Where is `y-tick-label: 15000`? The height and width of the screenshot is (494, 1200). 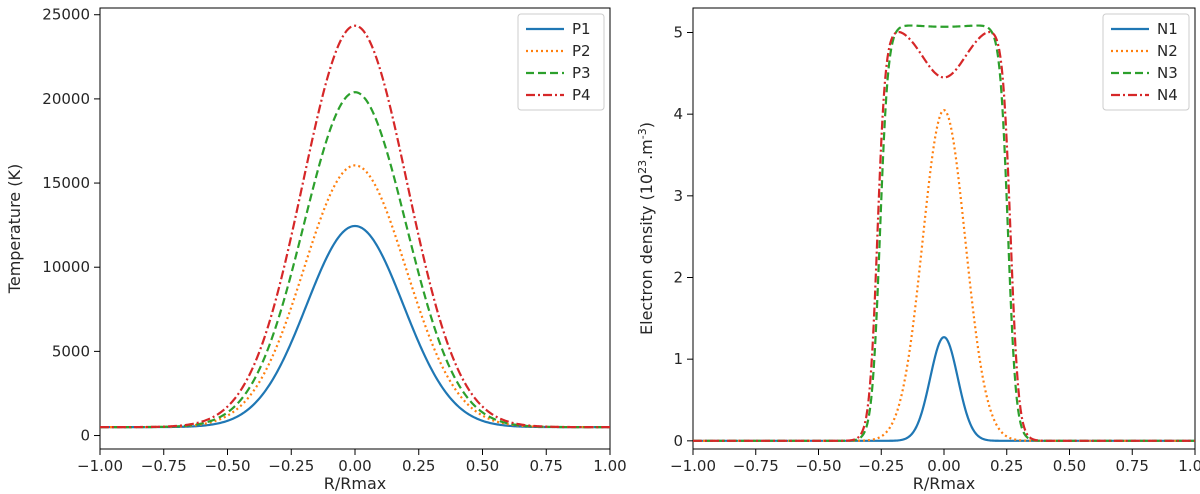 y-tick-label: 15000 is located at coordinates (66, 183).